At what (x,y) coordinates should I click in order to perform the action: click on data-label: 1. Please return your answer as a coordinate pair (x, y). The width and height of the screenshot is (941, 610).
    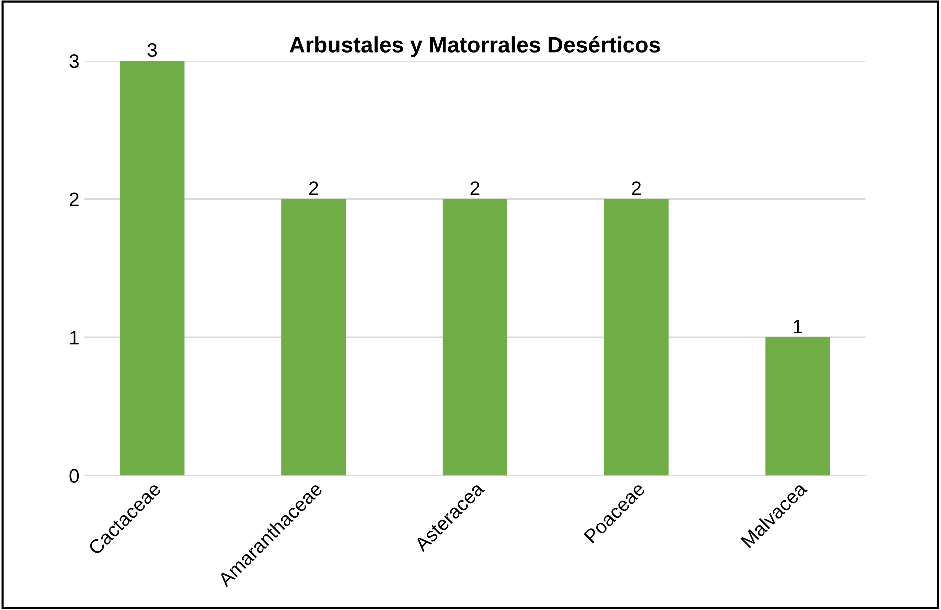
    Looking at the image, I should click on (798, 327).